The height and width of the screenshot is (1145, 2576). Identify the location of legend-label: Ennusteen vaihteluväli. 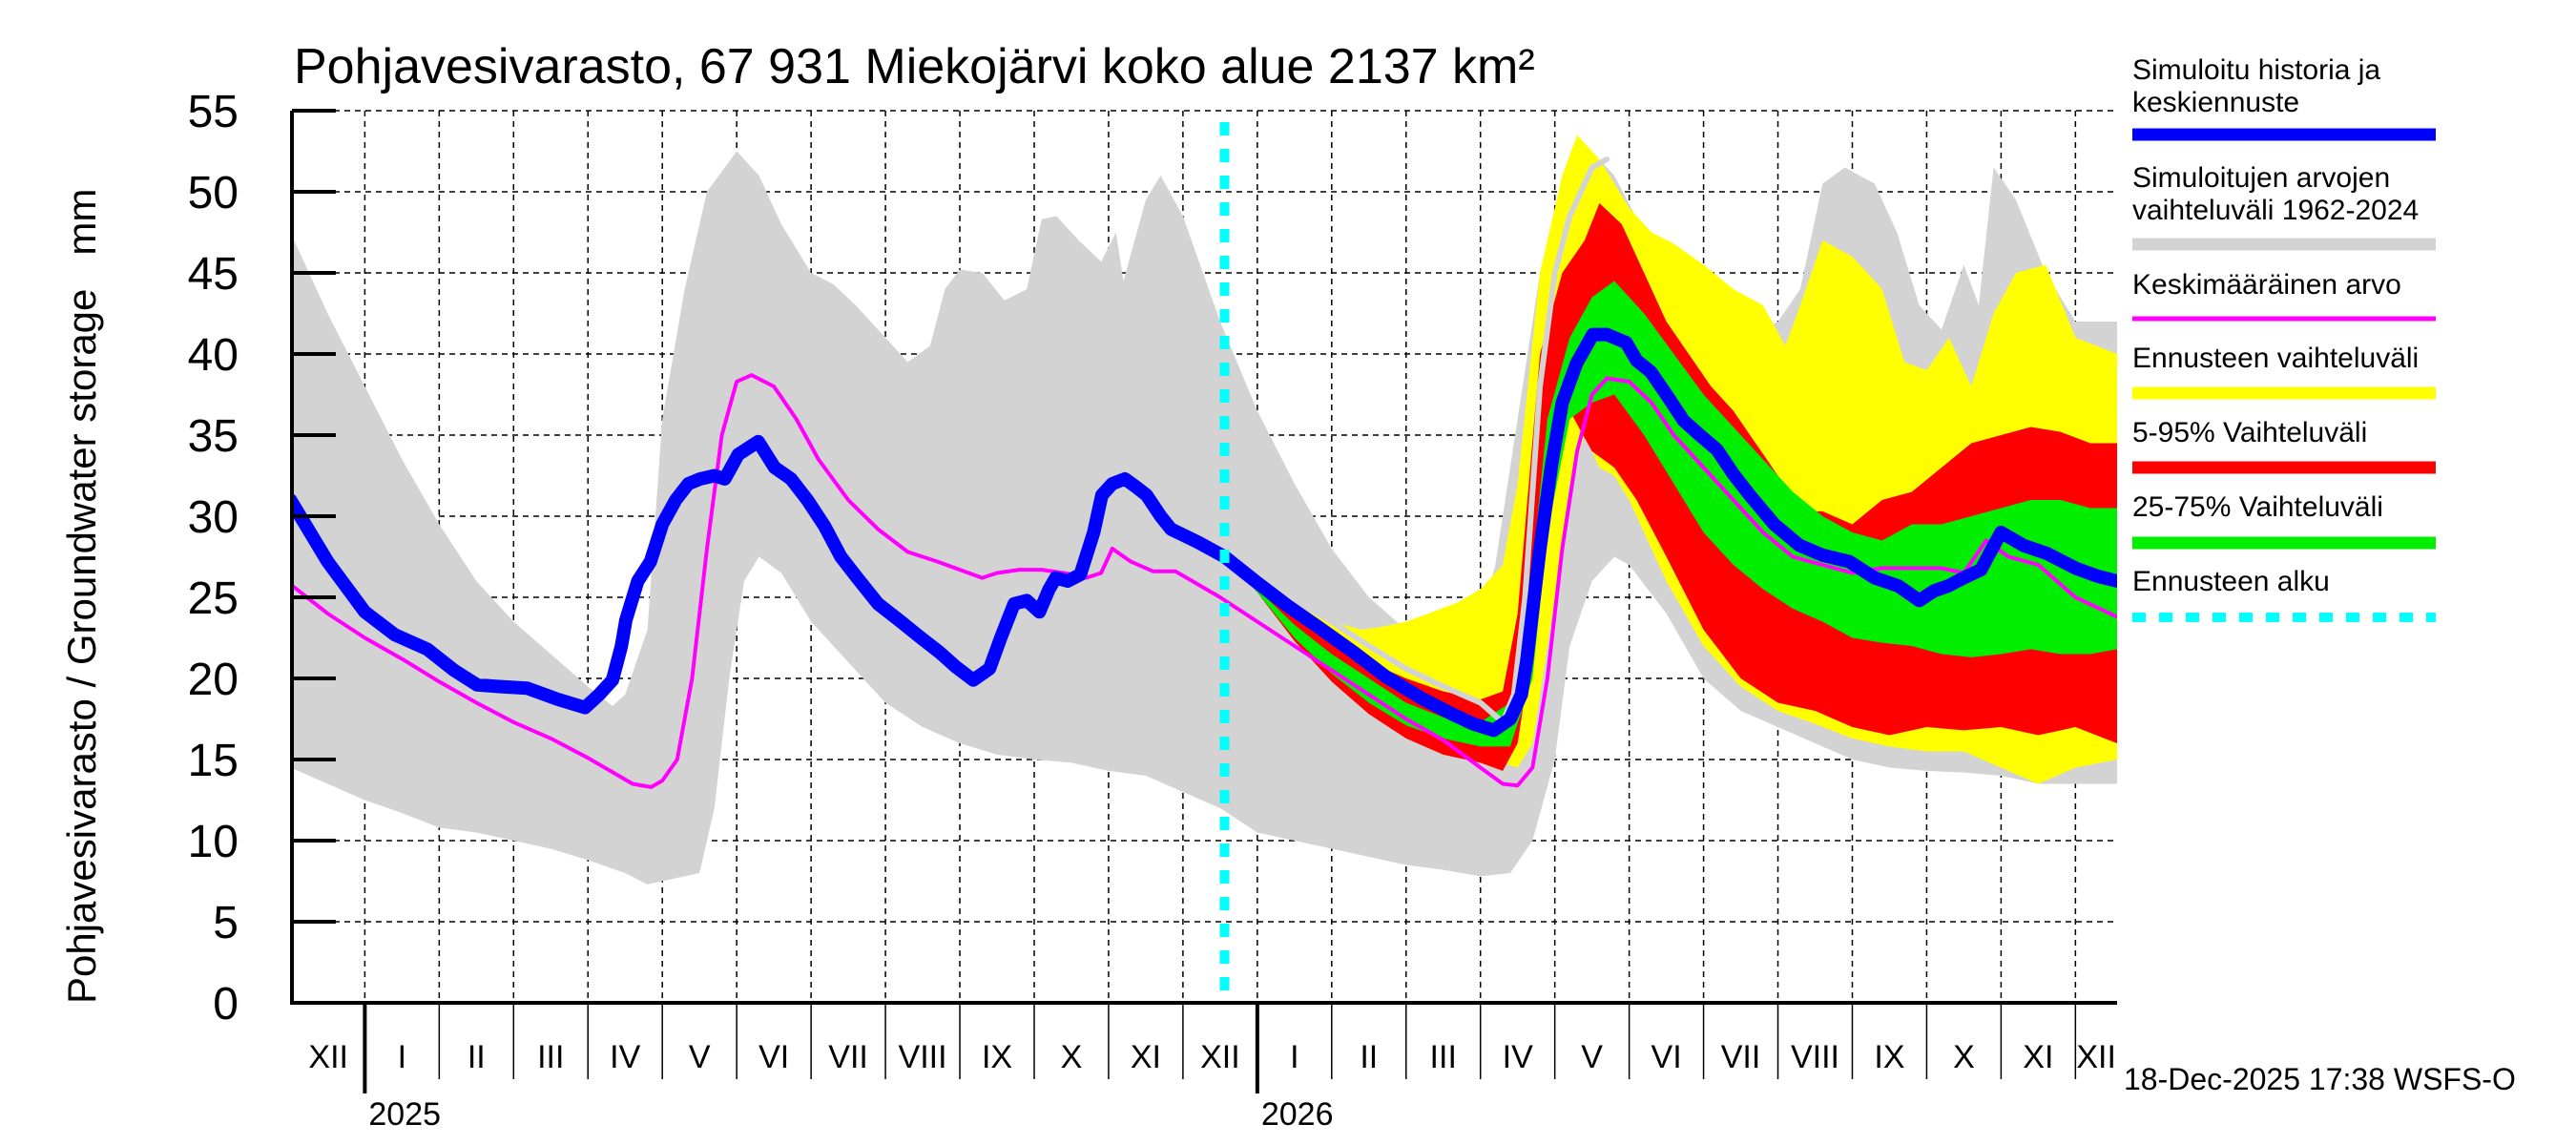
(2275, 358).